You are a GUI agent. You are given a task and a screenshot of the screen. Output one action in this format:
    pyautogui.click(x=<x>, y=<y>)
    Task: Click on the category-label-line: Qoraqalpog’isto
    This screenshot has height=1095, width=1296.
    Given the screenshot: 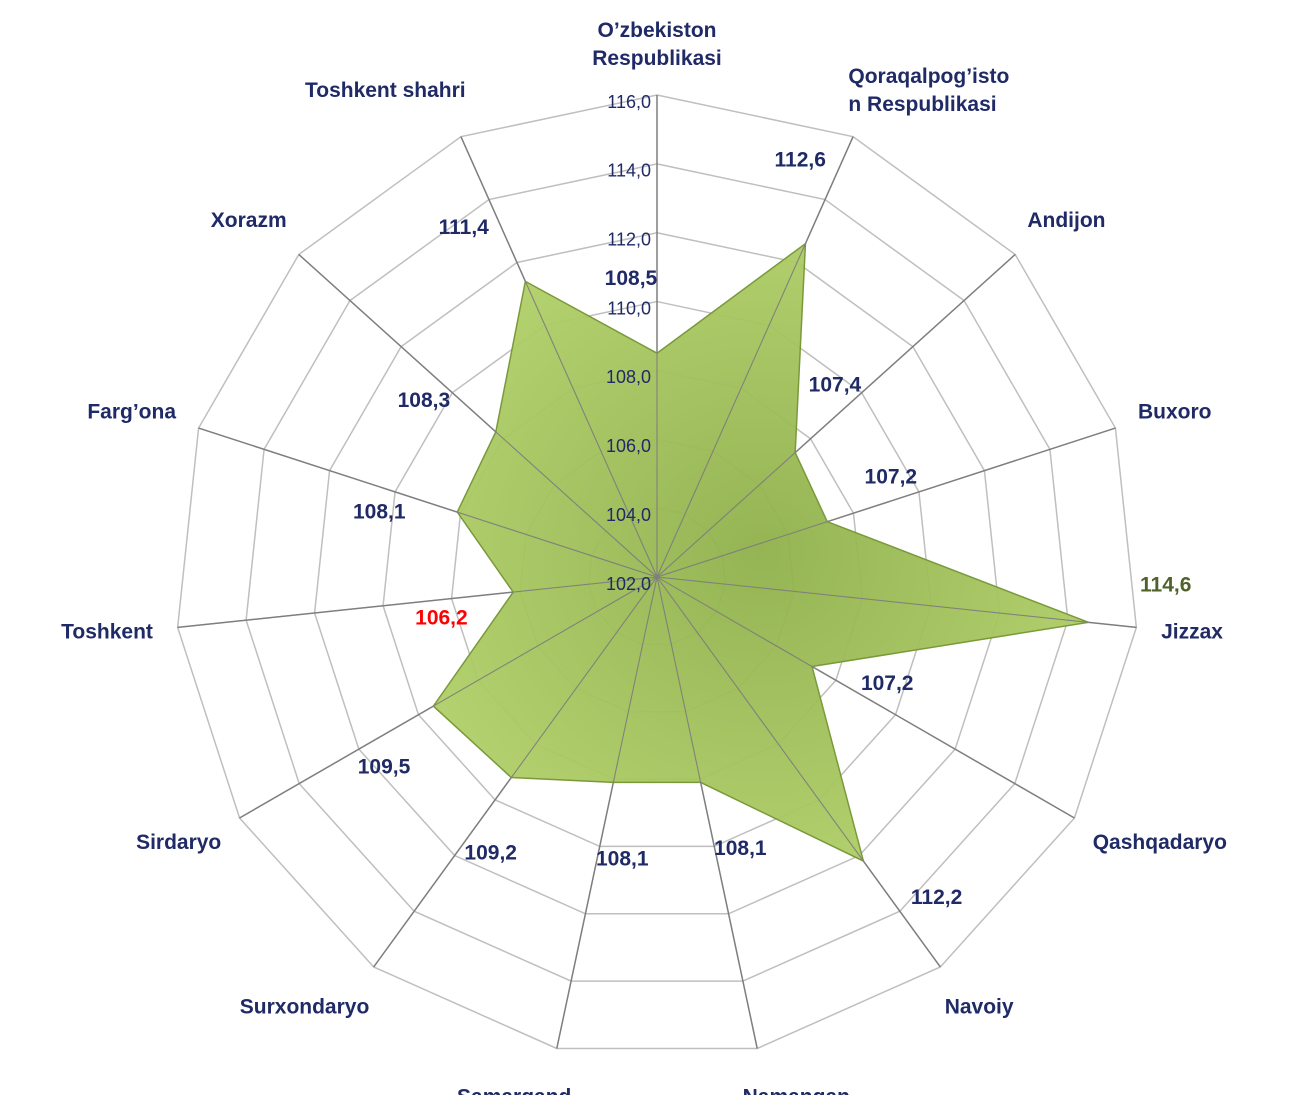 What is the action you would take?
    pyautogui.click(x=928, y=76)
    